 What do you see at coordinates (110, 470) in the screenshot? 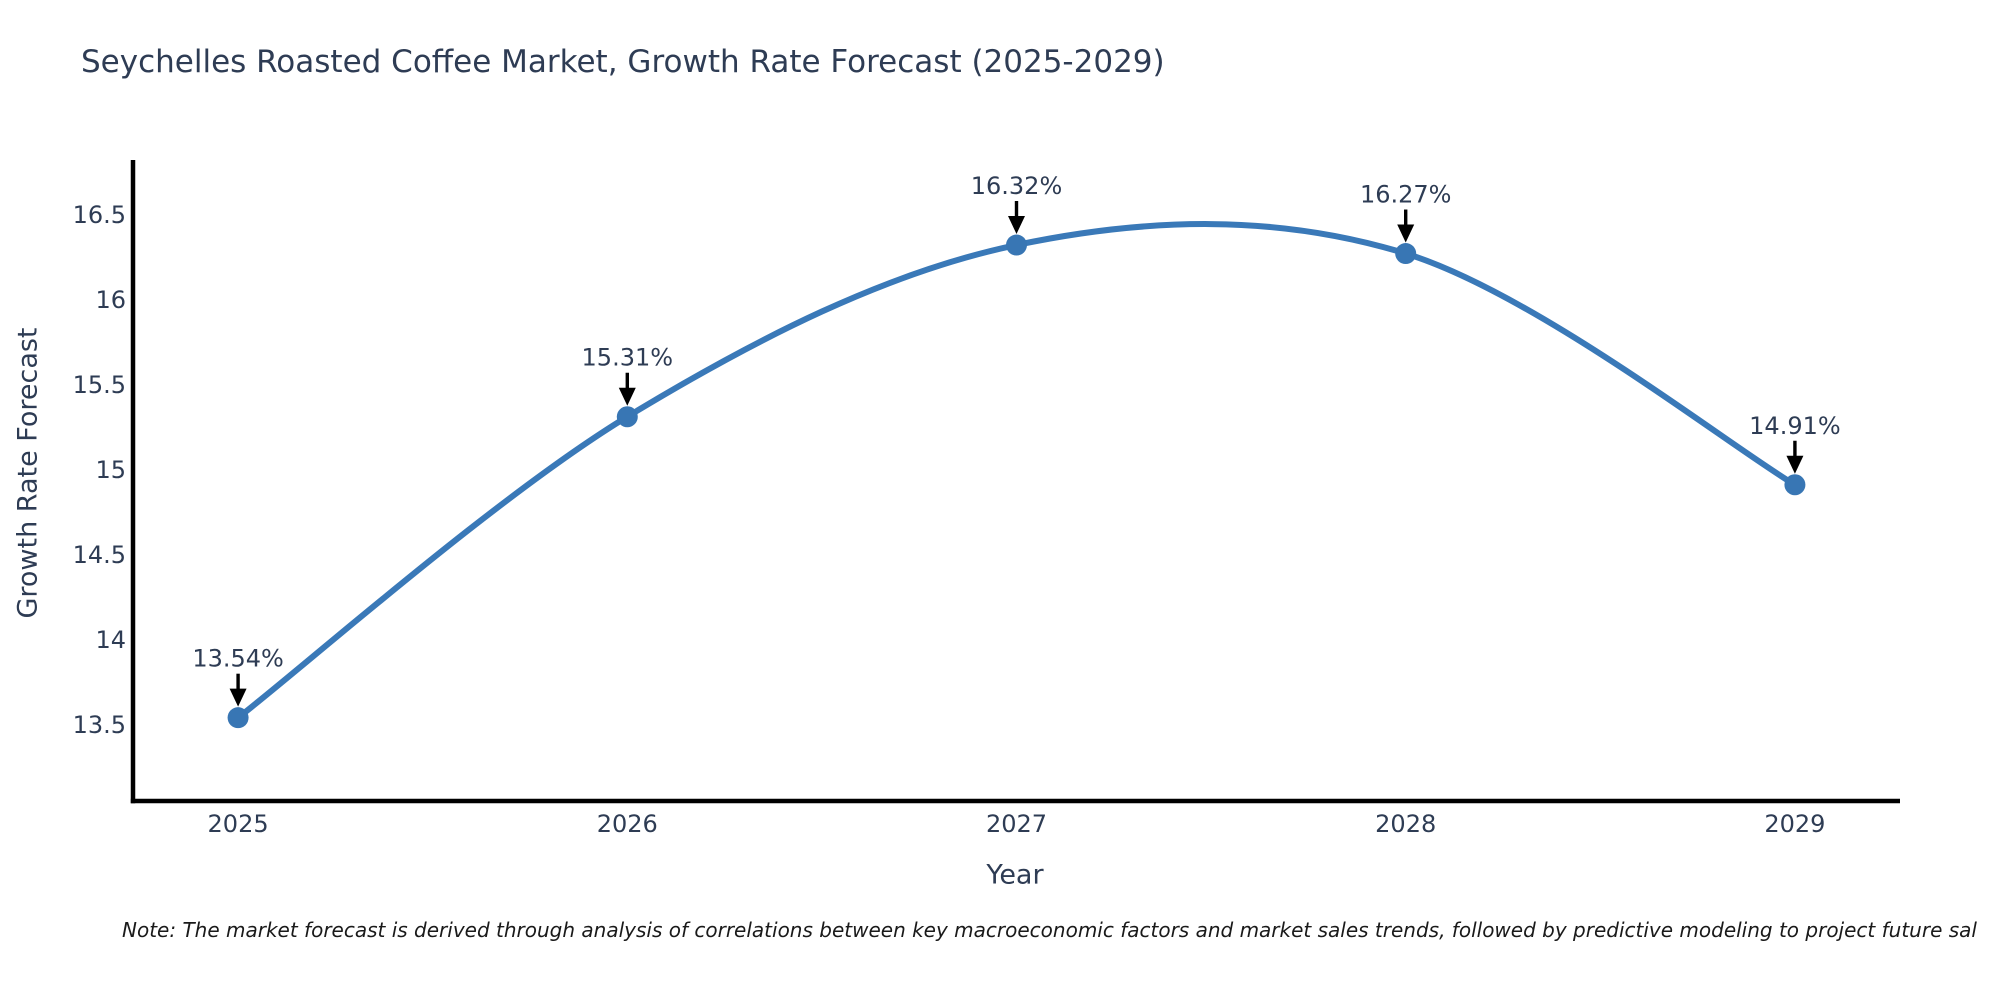
I see `y-tick-label: 15` at bounding box center [110, 470].